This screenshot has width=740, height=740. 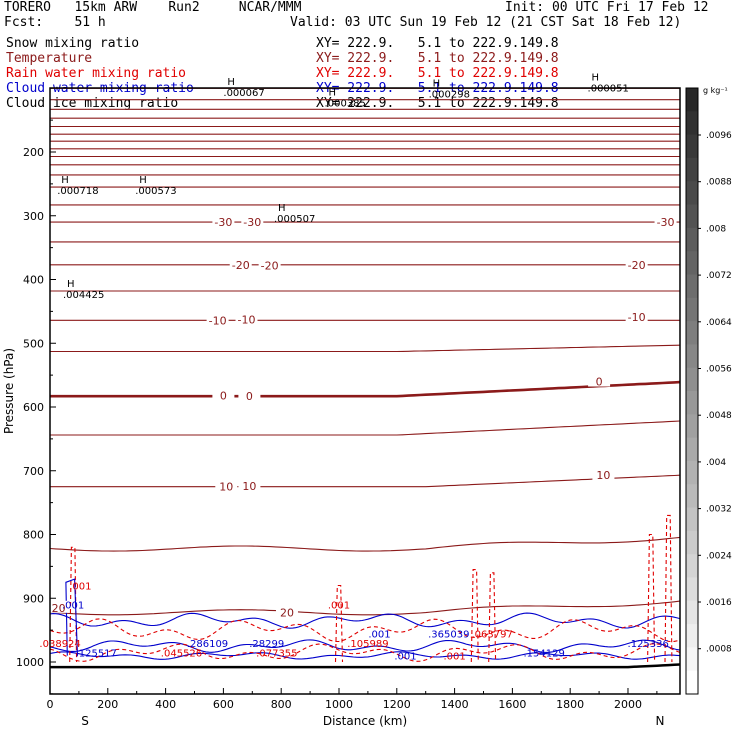 What do you see at coordinates (33, 343) in the screenshot?
I see `y-tick-label: 500` at bounding box center [33, 343].